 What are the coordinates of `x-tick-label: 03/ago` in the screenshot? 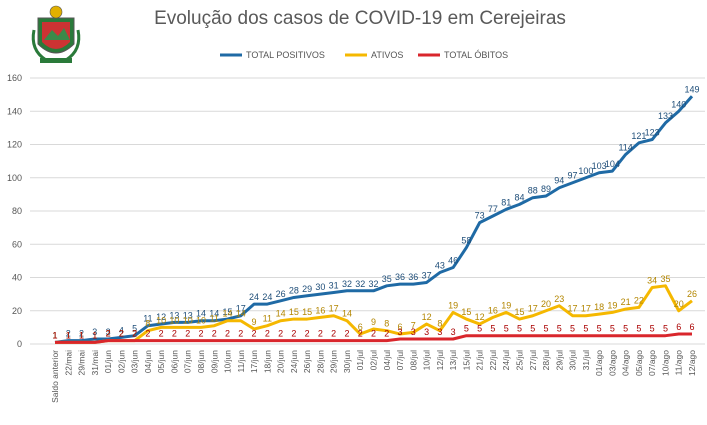 It's located at (612, 363).